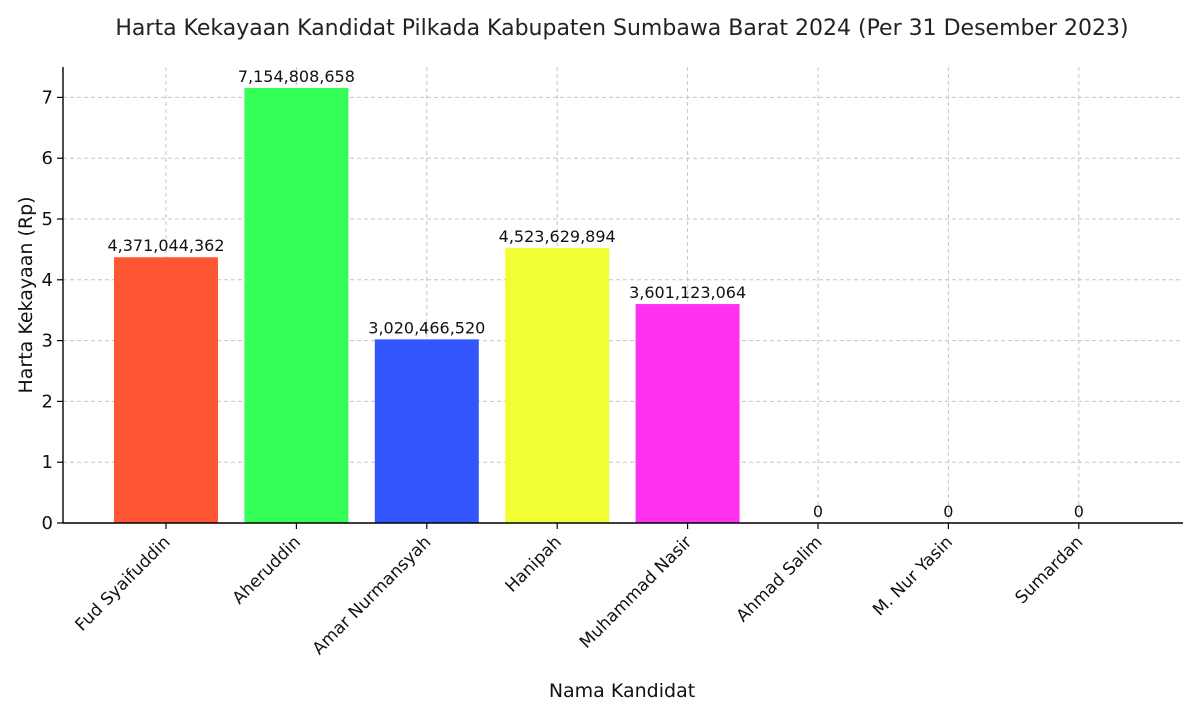 The image size is (1200, 720). What do you see at coordinates (267, 570) in the screenshot?
I see `x-tick-label: Aheruddin` at bounding box center [267, 570].